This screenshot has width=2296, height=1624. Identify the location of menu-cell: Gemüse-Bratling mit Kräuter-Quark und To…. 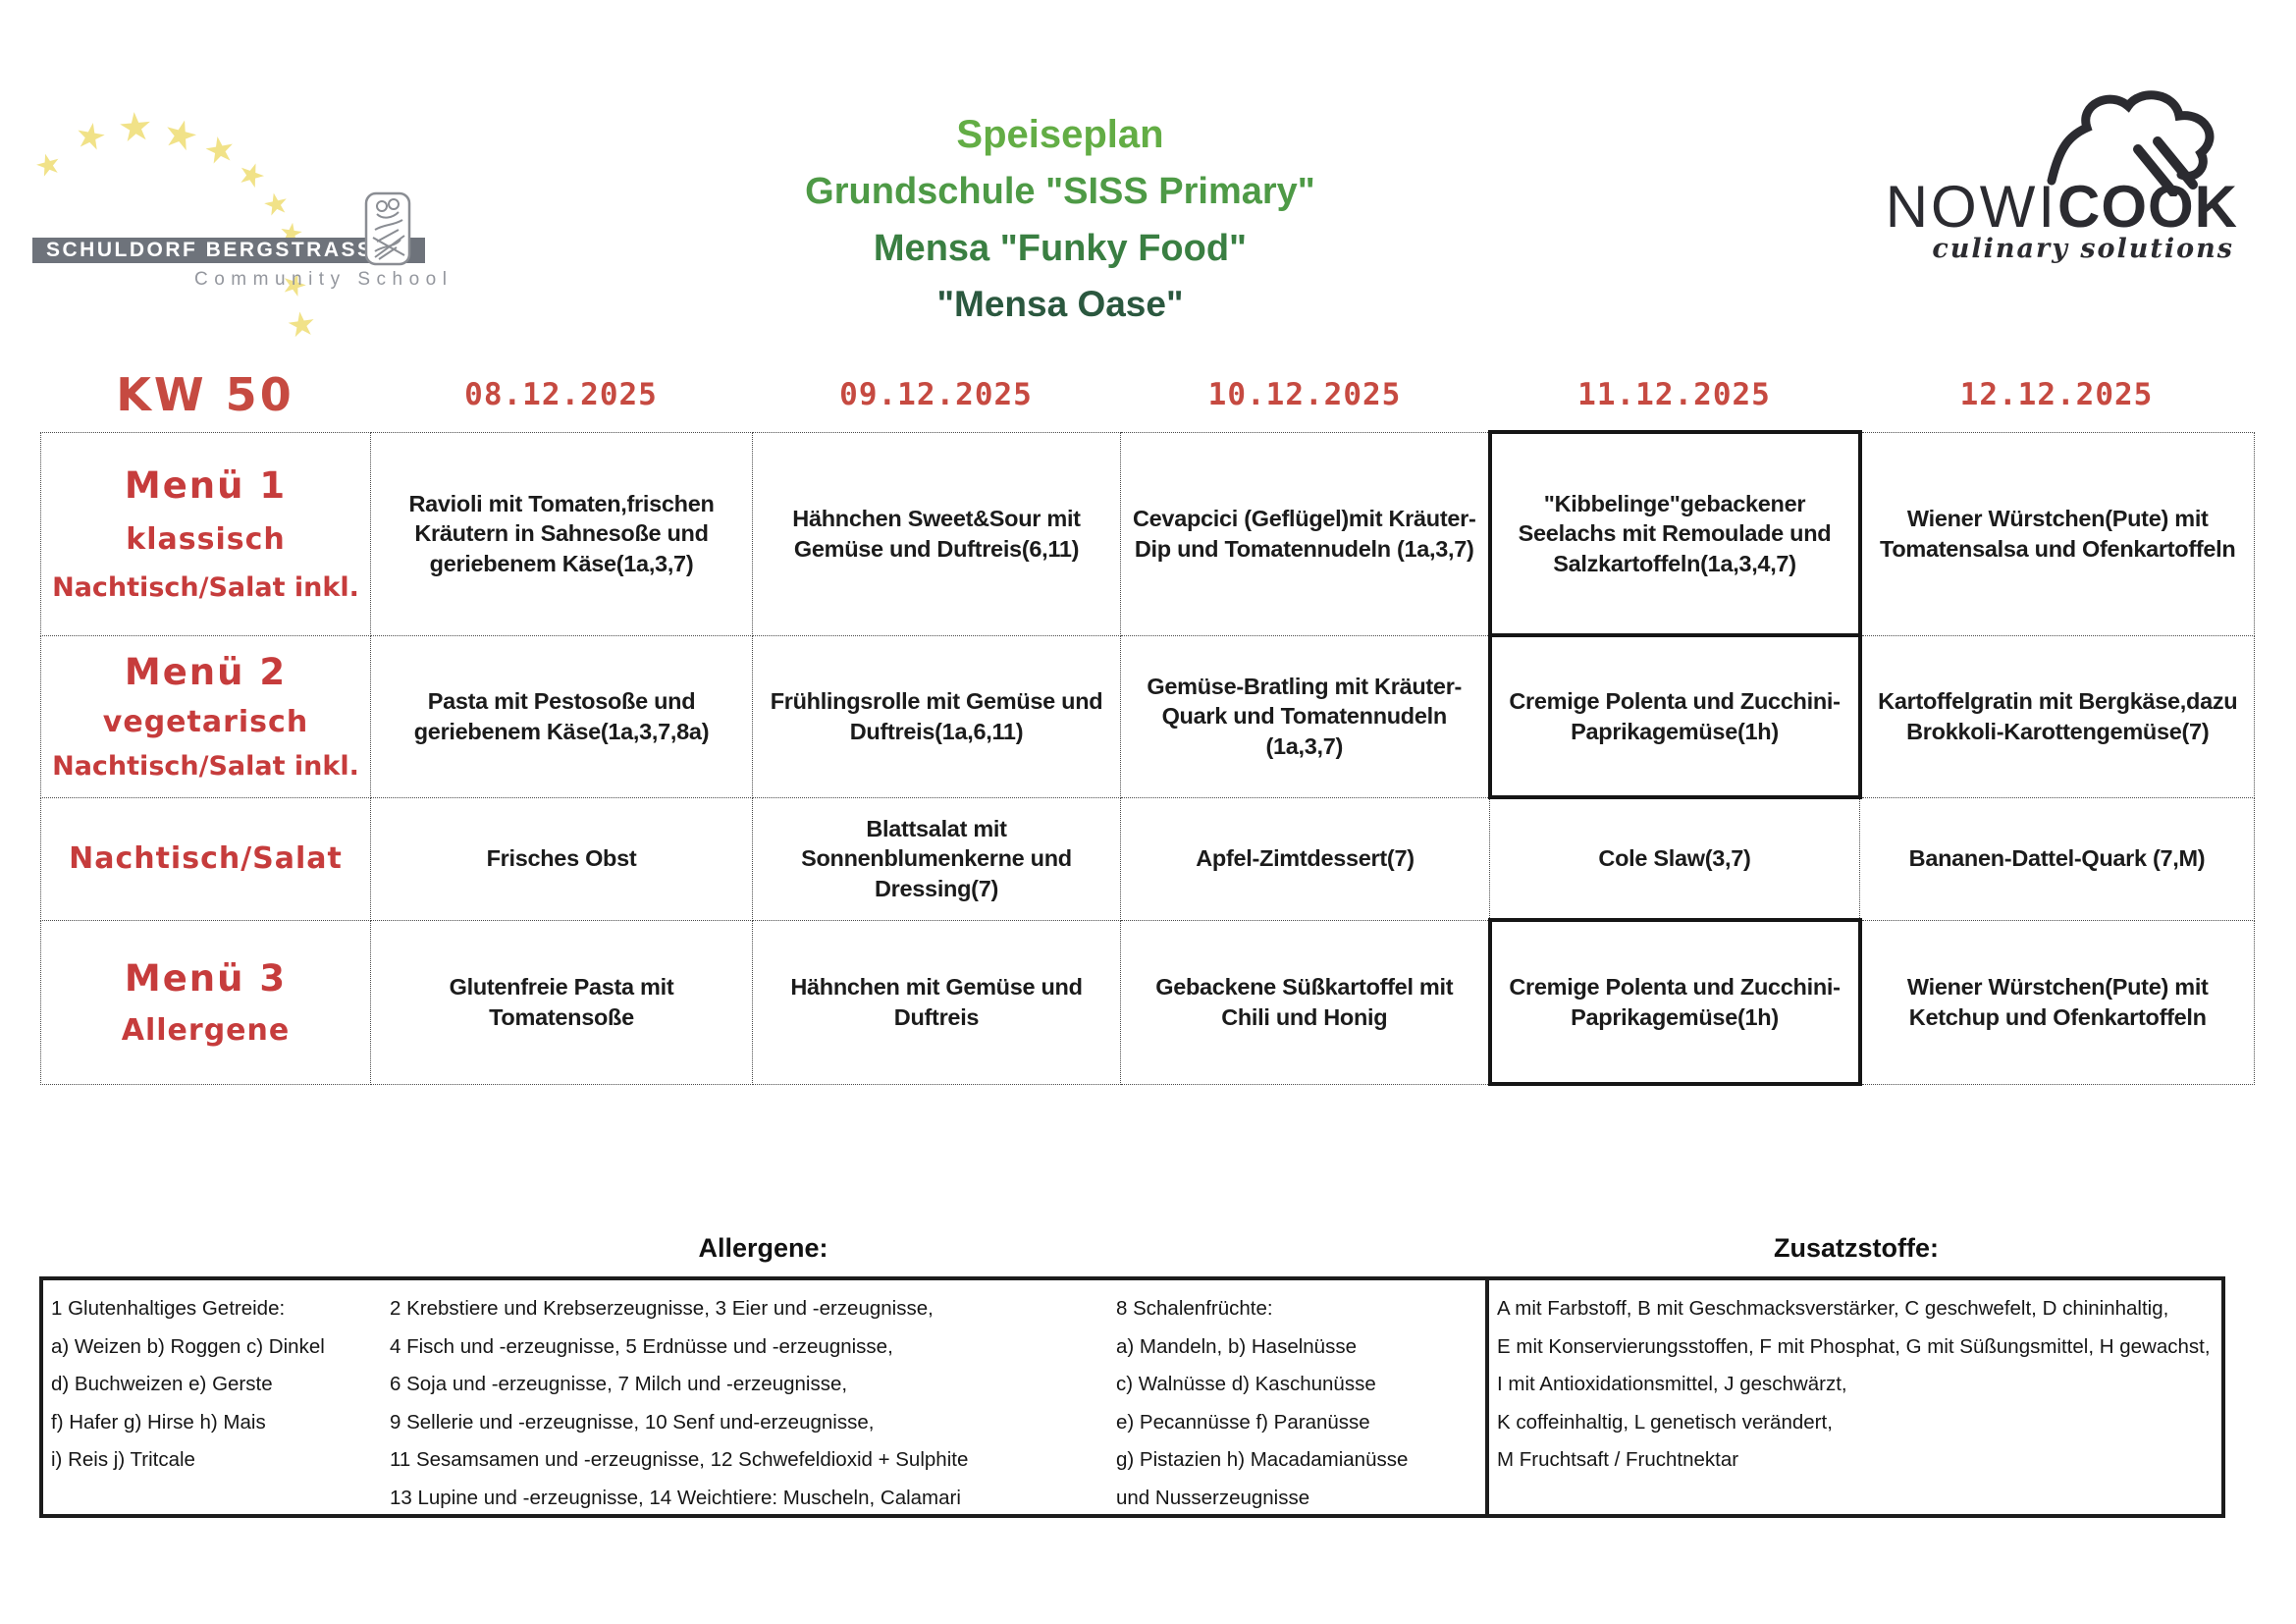
(1305, 716).